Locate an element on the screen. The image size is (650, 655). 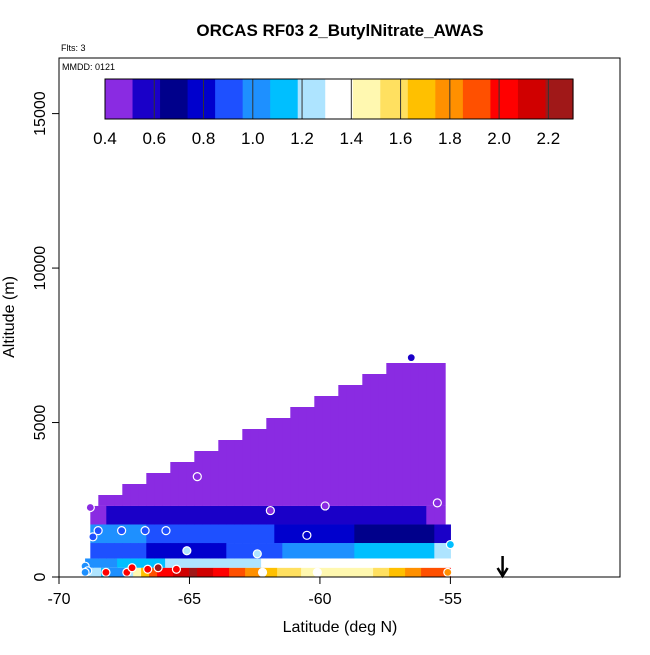
colorbar-frame is located at coordinates (339, 99).